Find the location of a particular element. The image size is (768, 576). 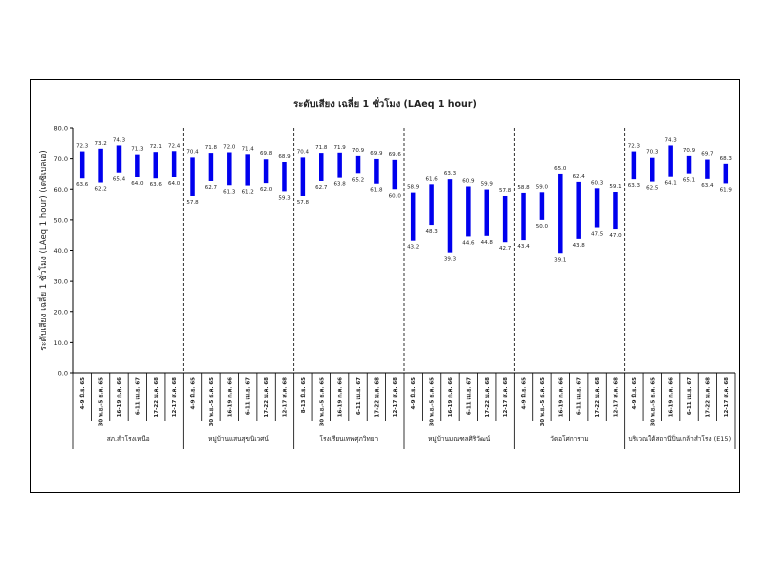

min-value-label: 39.3 is located at coordinates (450, 260).